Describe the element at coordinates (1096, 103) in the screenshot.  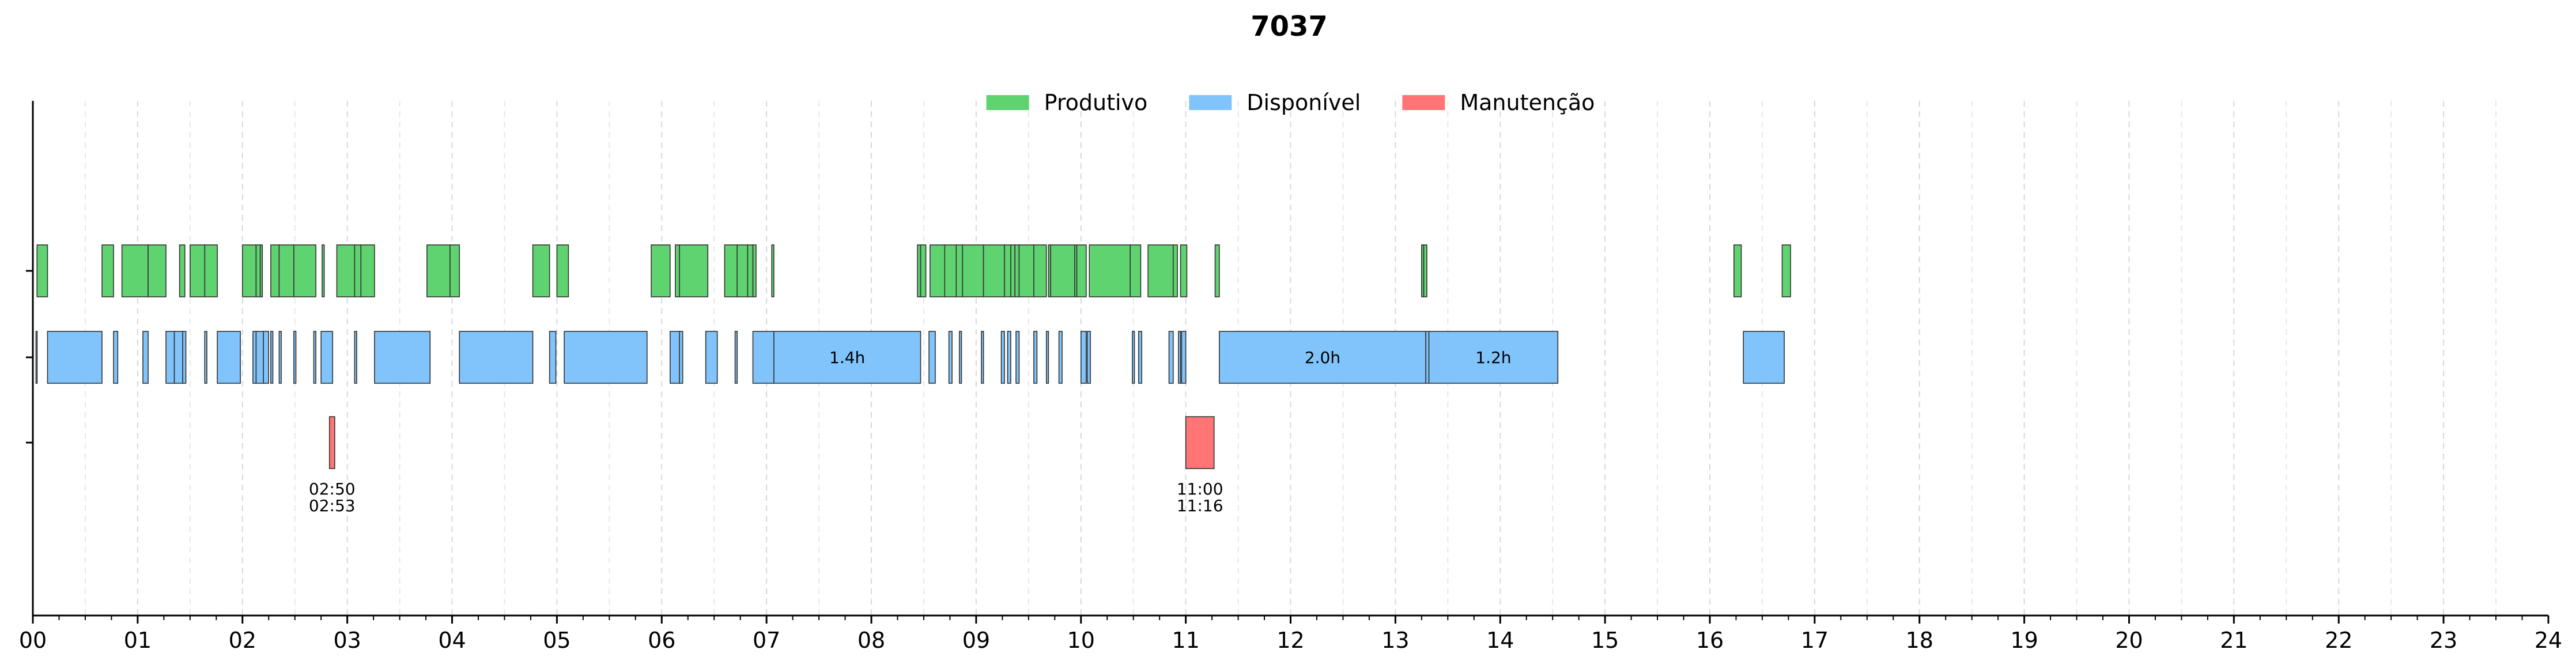
I see `legend-label: Produtivo` at that location.